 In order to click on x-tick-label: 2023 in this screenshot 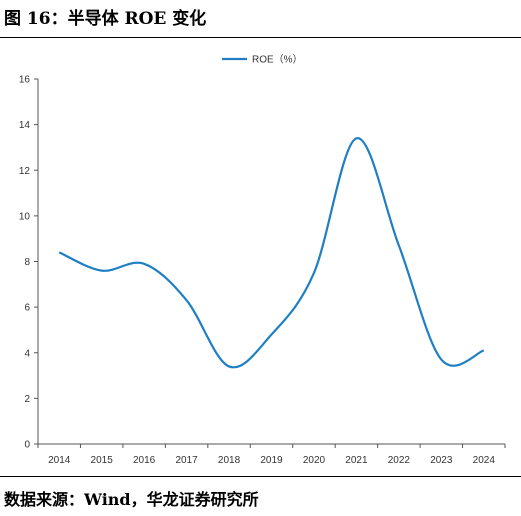, I will do `click(441, 460)`.